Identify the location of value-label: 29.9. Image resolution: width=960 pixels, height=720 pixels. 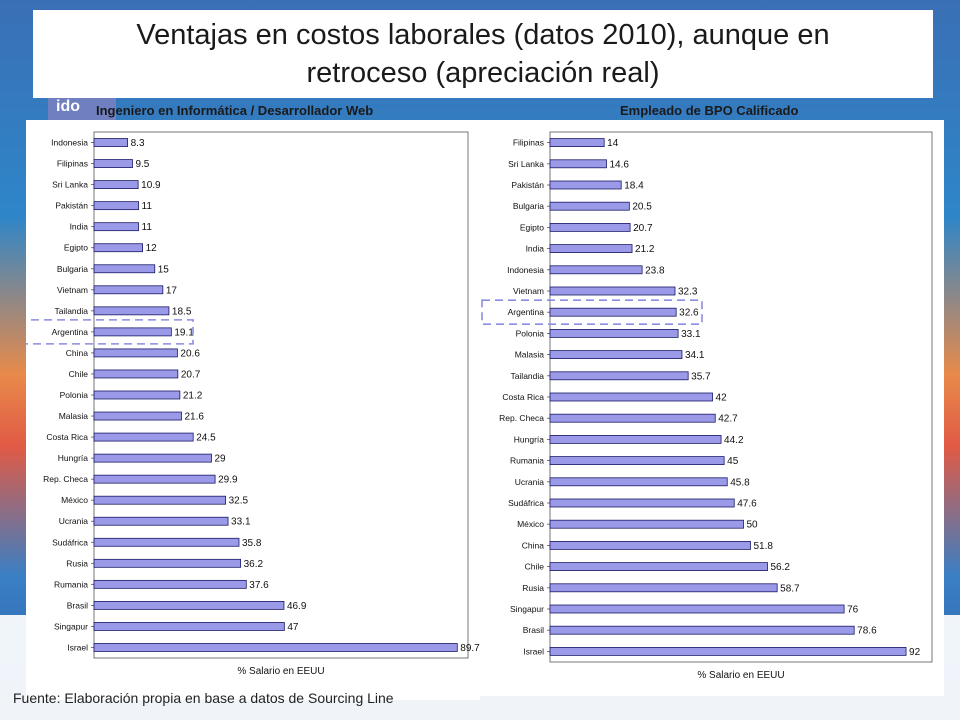
(228, 480).